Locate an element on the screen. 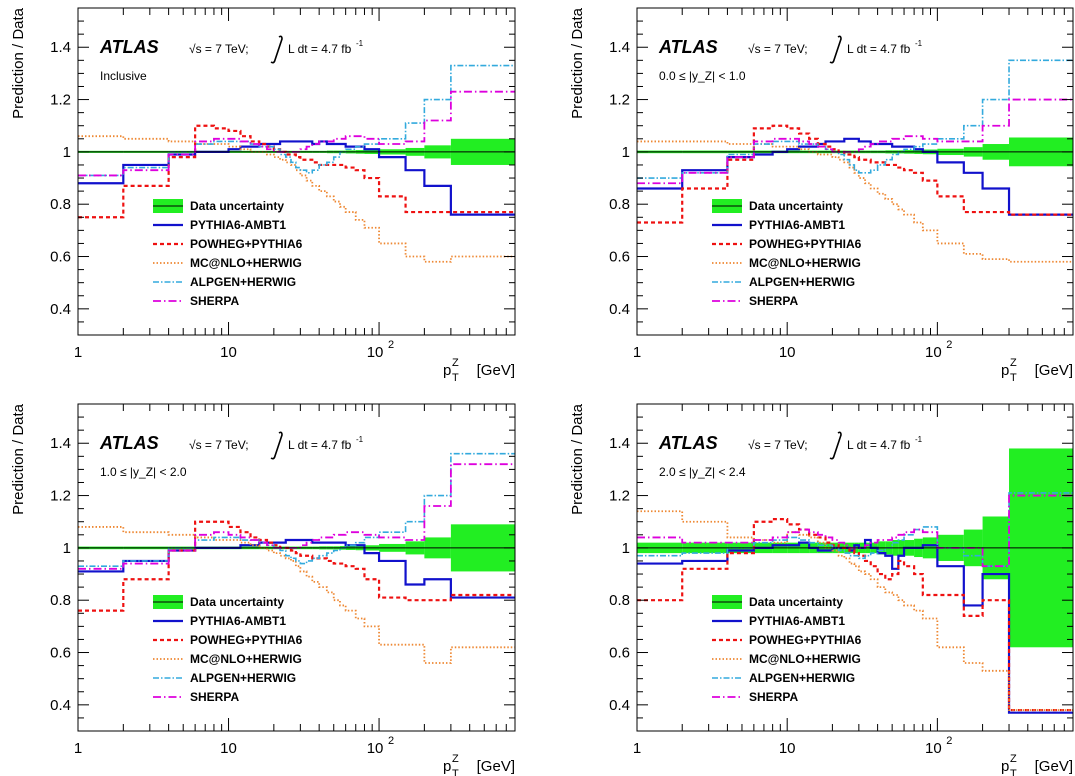 Image resolution: width=1075 pixels, height=776 pixels. region-label: 0.0 ≤ |y_Z| < 1.0 is located at coordinates (702, 76).